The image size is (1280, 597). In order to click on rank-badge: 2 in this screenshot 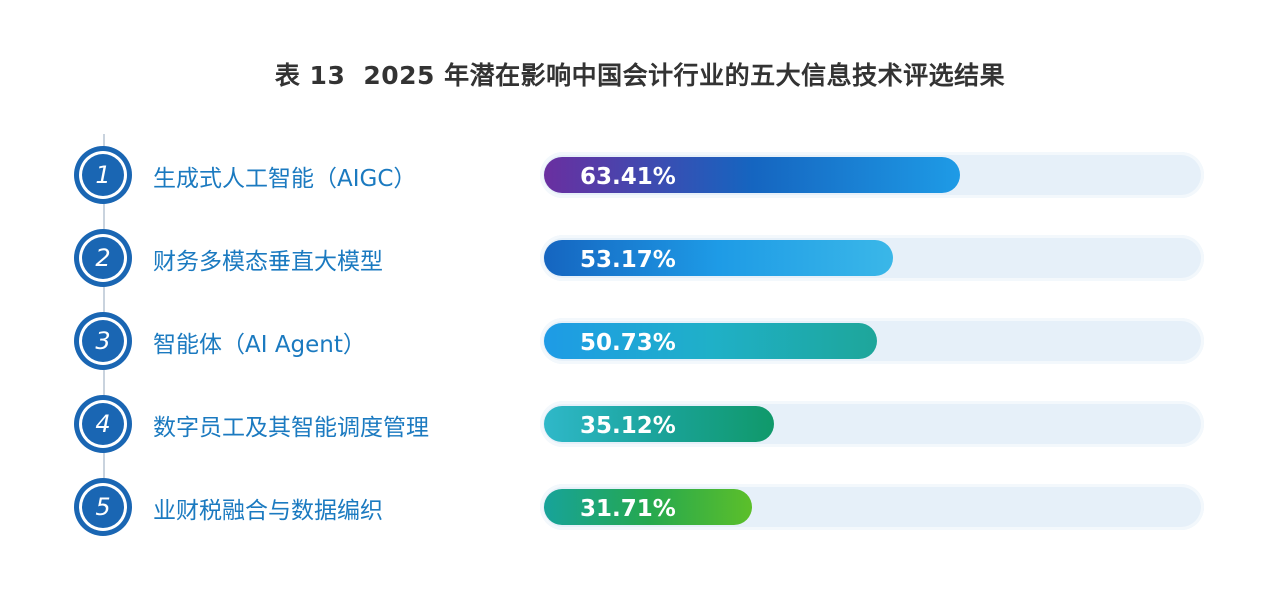, I will do `click(103, 258)`.